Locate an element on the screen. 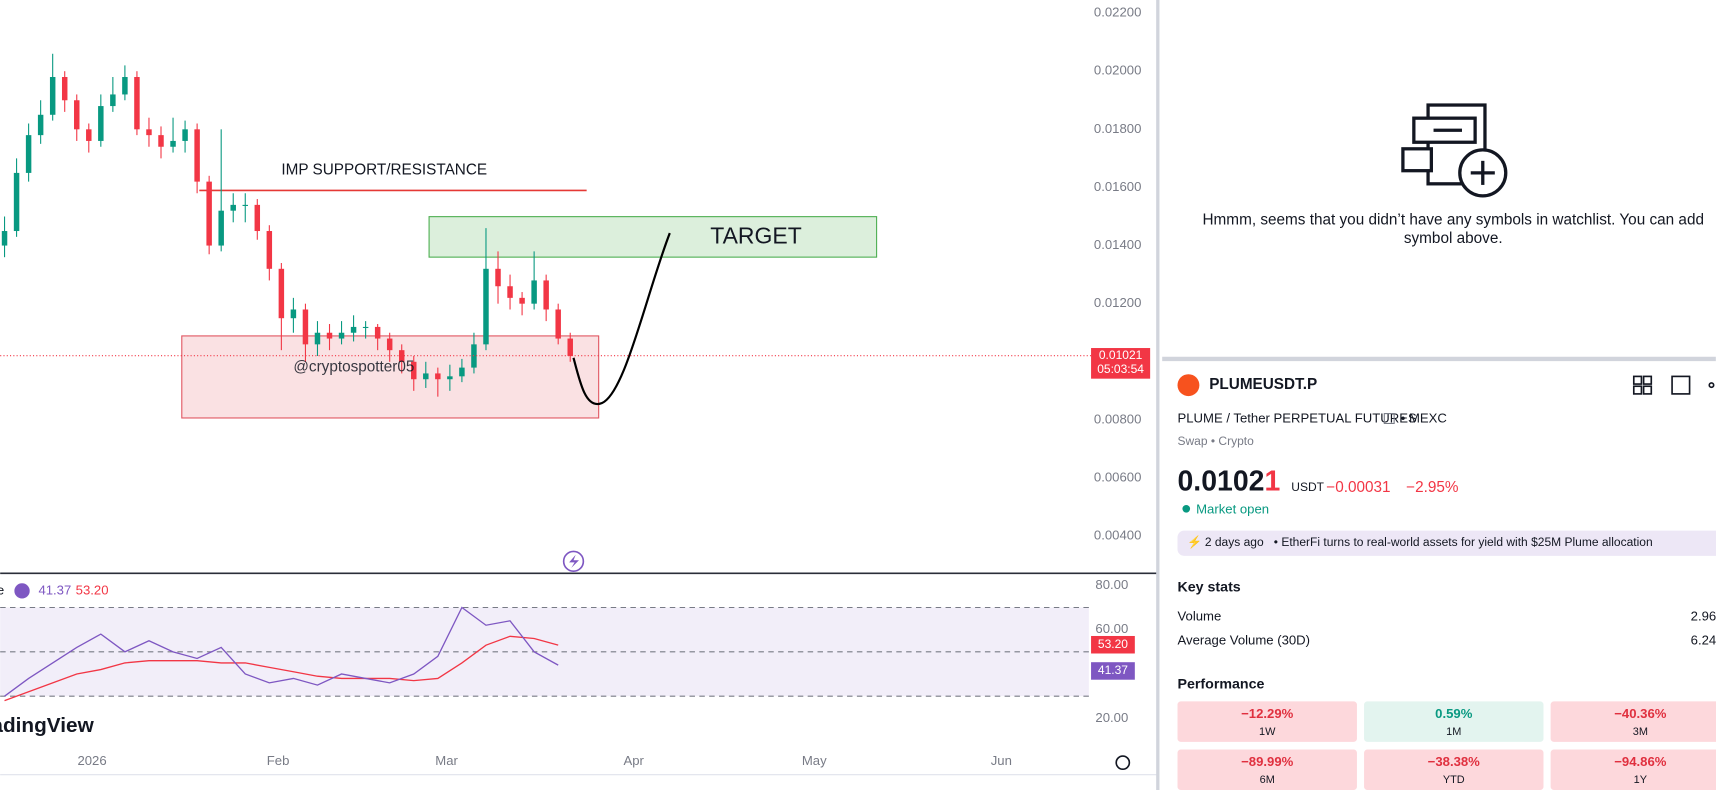  price-last-digit: 1 is located at coordinates (1272, 481).